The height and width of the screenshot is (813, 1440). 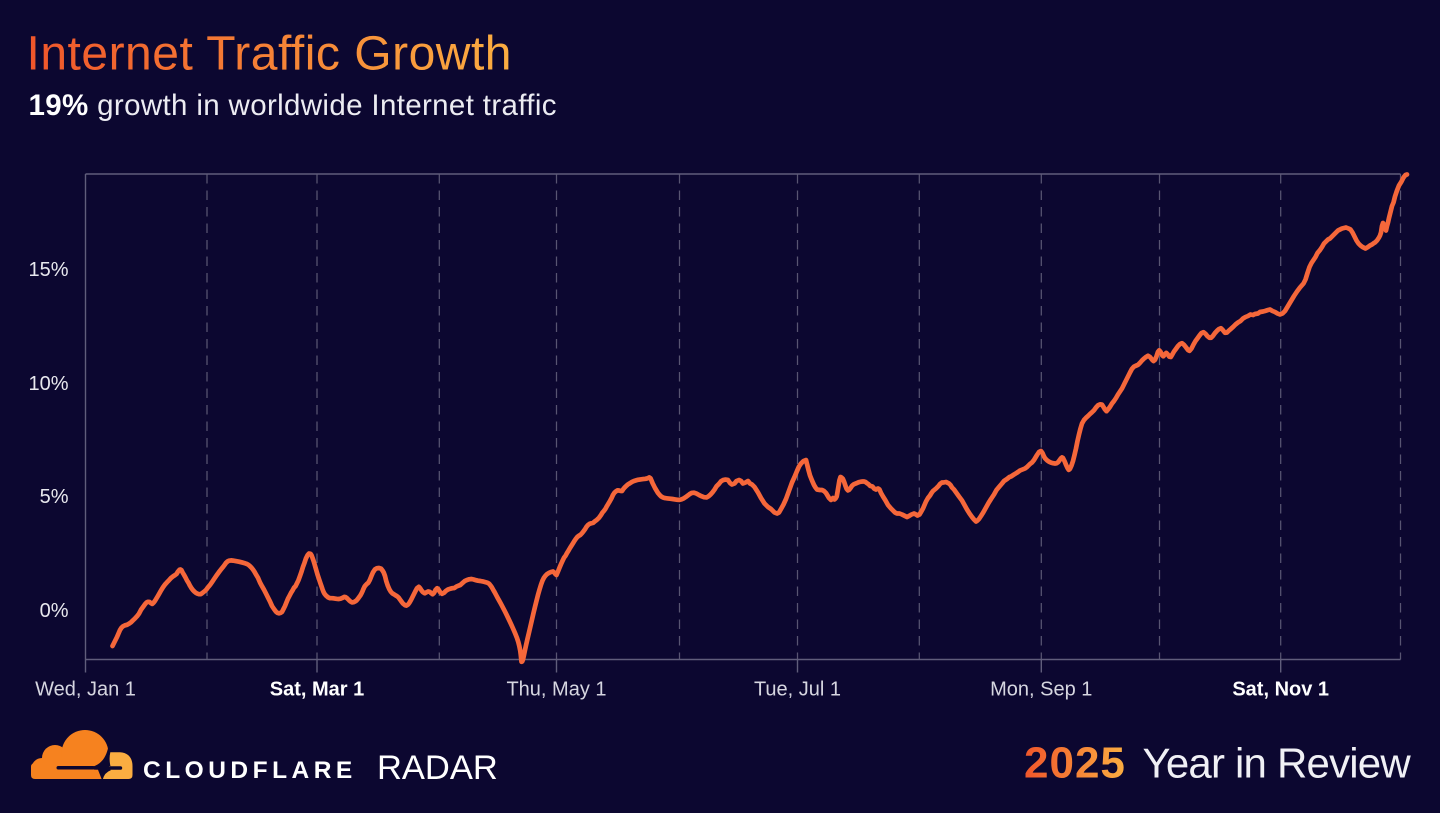 What do you see at coordinates (317, 690) in the screenshot?
I see `svg-text: Sat, Mar 1` at bounding box center [317, 690].